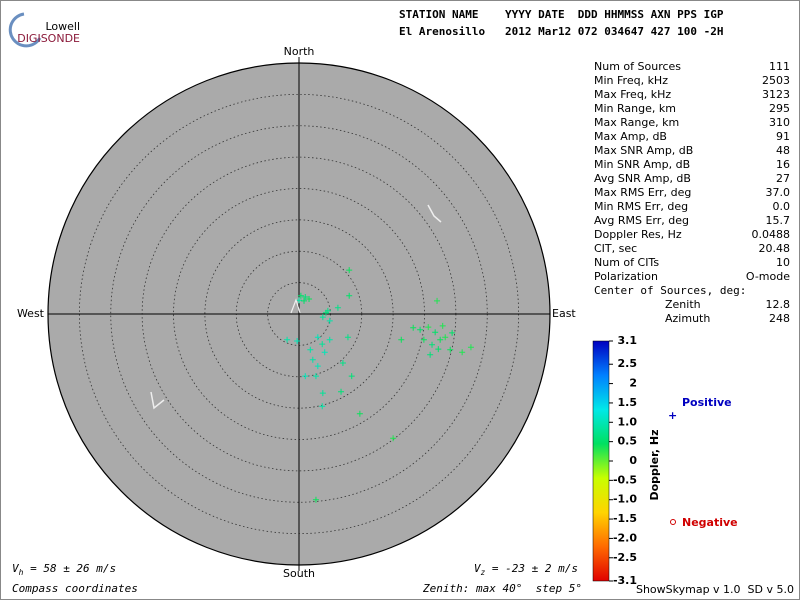 The image size is (800, 600). What do you see at coordinates (625, 557) in the screenshot?
I see `colorbar-tick-label: -2.5` at bounding box center [625, 557].